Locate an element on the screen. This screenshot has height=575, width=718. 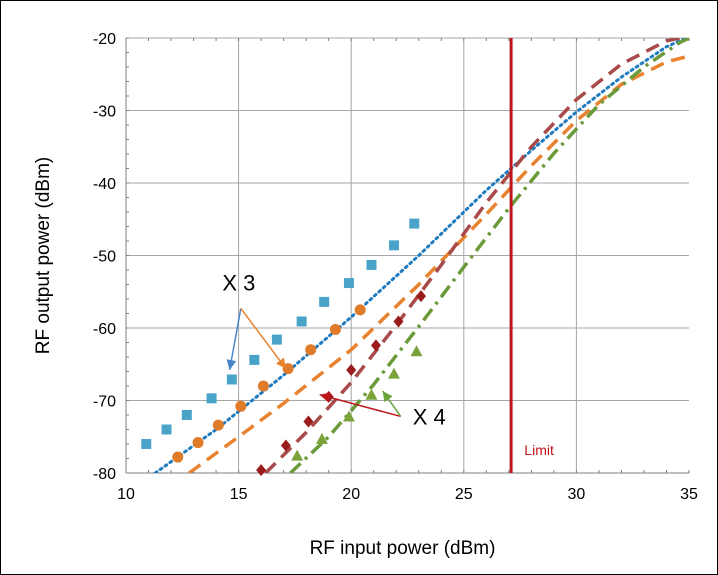
y-tick-label: -20 is located at coordinates (104, 39).